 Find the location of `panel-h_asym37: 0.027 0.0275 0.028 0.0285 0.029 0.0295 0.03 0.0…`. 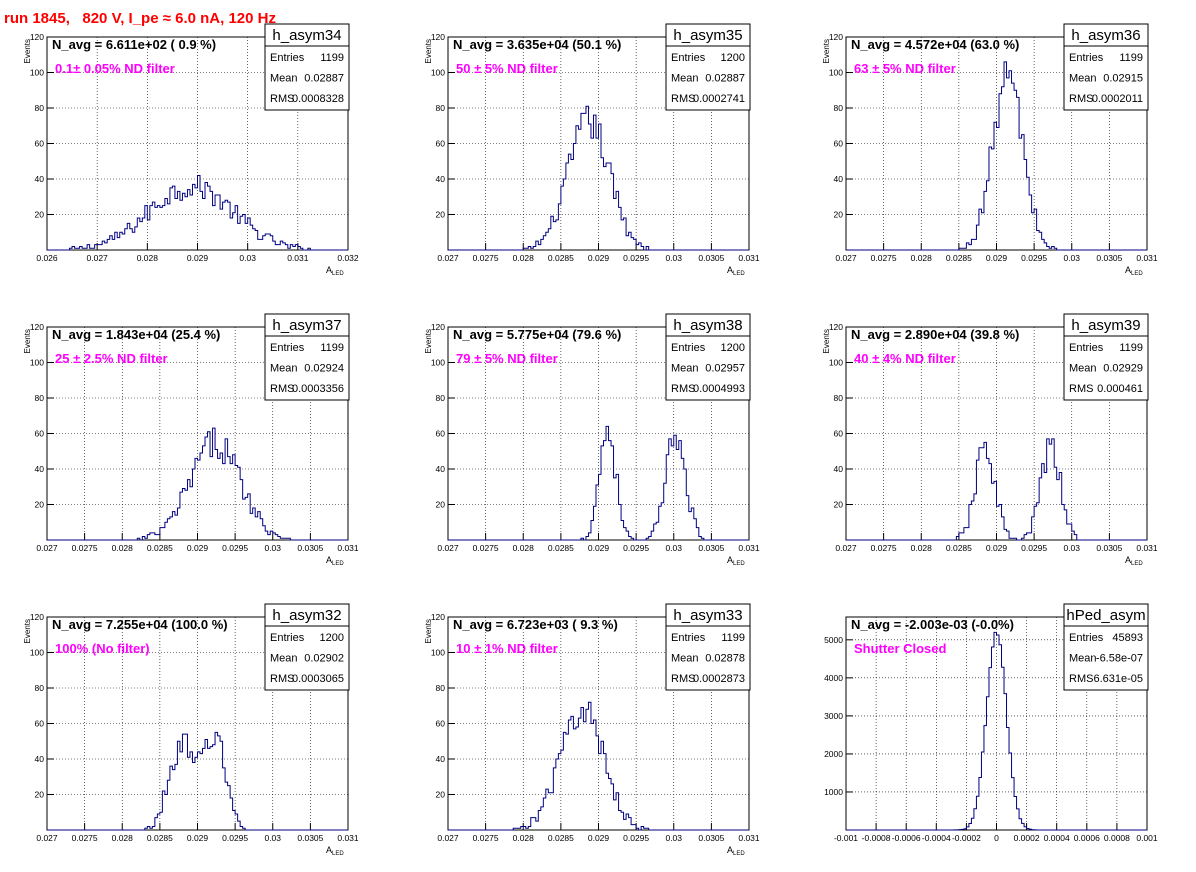

panel-h_asym37: 0.027 0.0275 0.028 0.0285 0.029 0.0295 0.03 0.0… is located at coordinates (191, 440).